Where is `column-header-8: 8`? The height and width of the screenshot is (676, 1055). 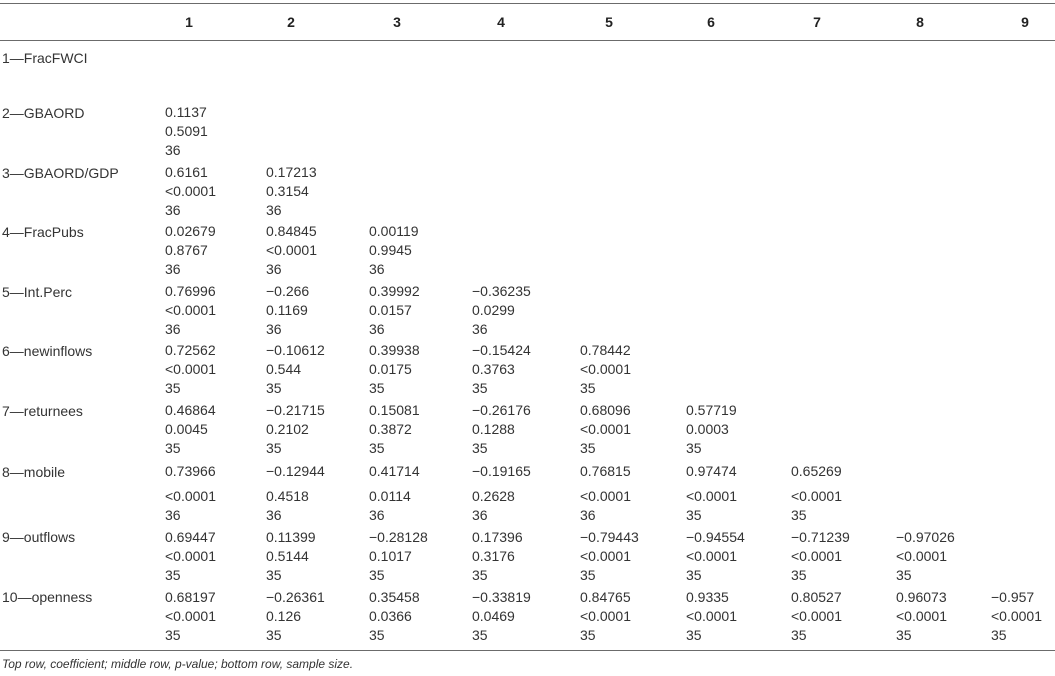 column-header-8: 8 is located at coordinates (920, 22).